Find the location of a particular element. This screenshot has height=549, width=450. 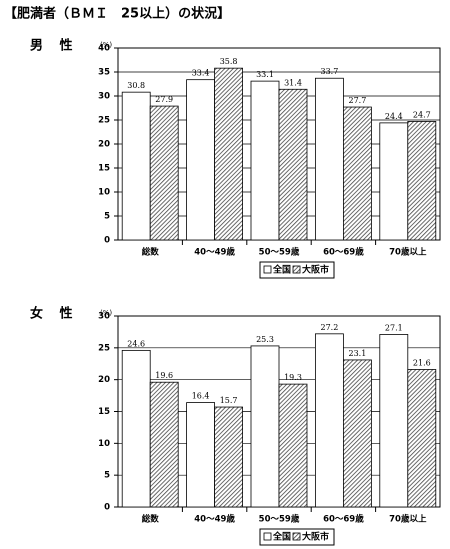

chart-subtitle: 男 性 is located at coordinates (54, 46).